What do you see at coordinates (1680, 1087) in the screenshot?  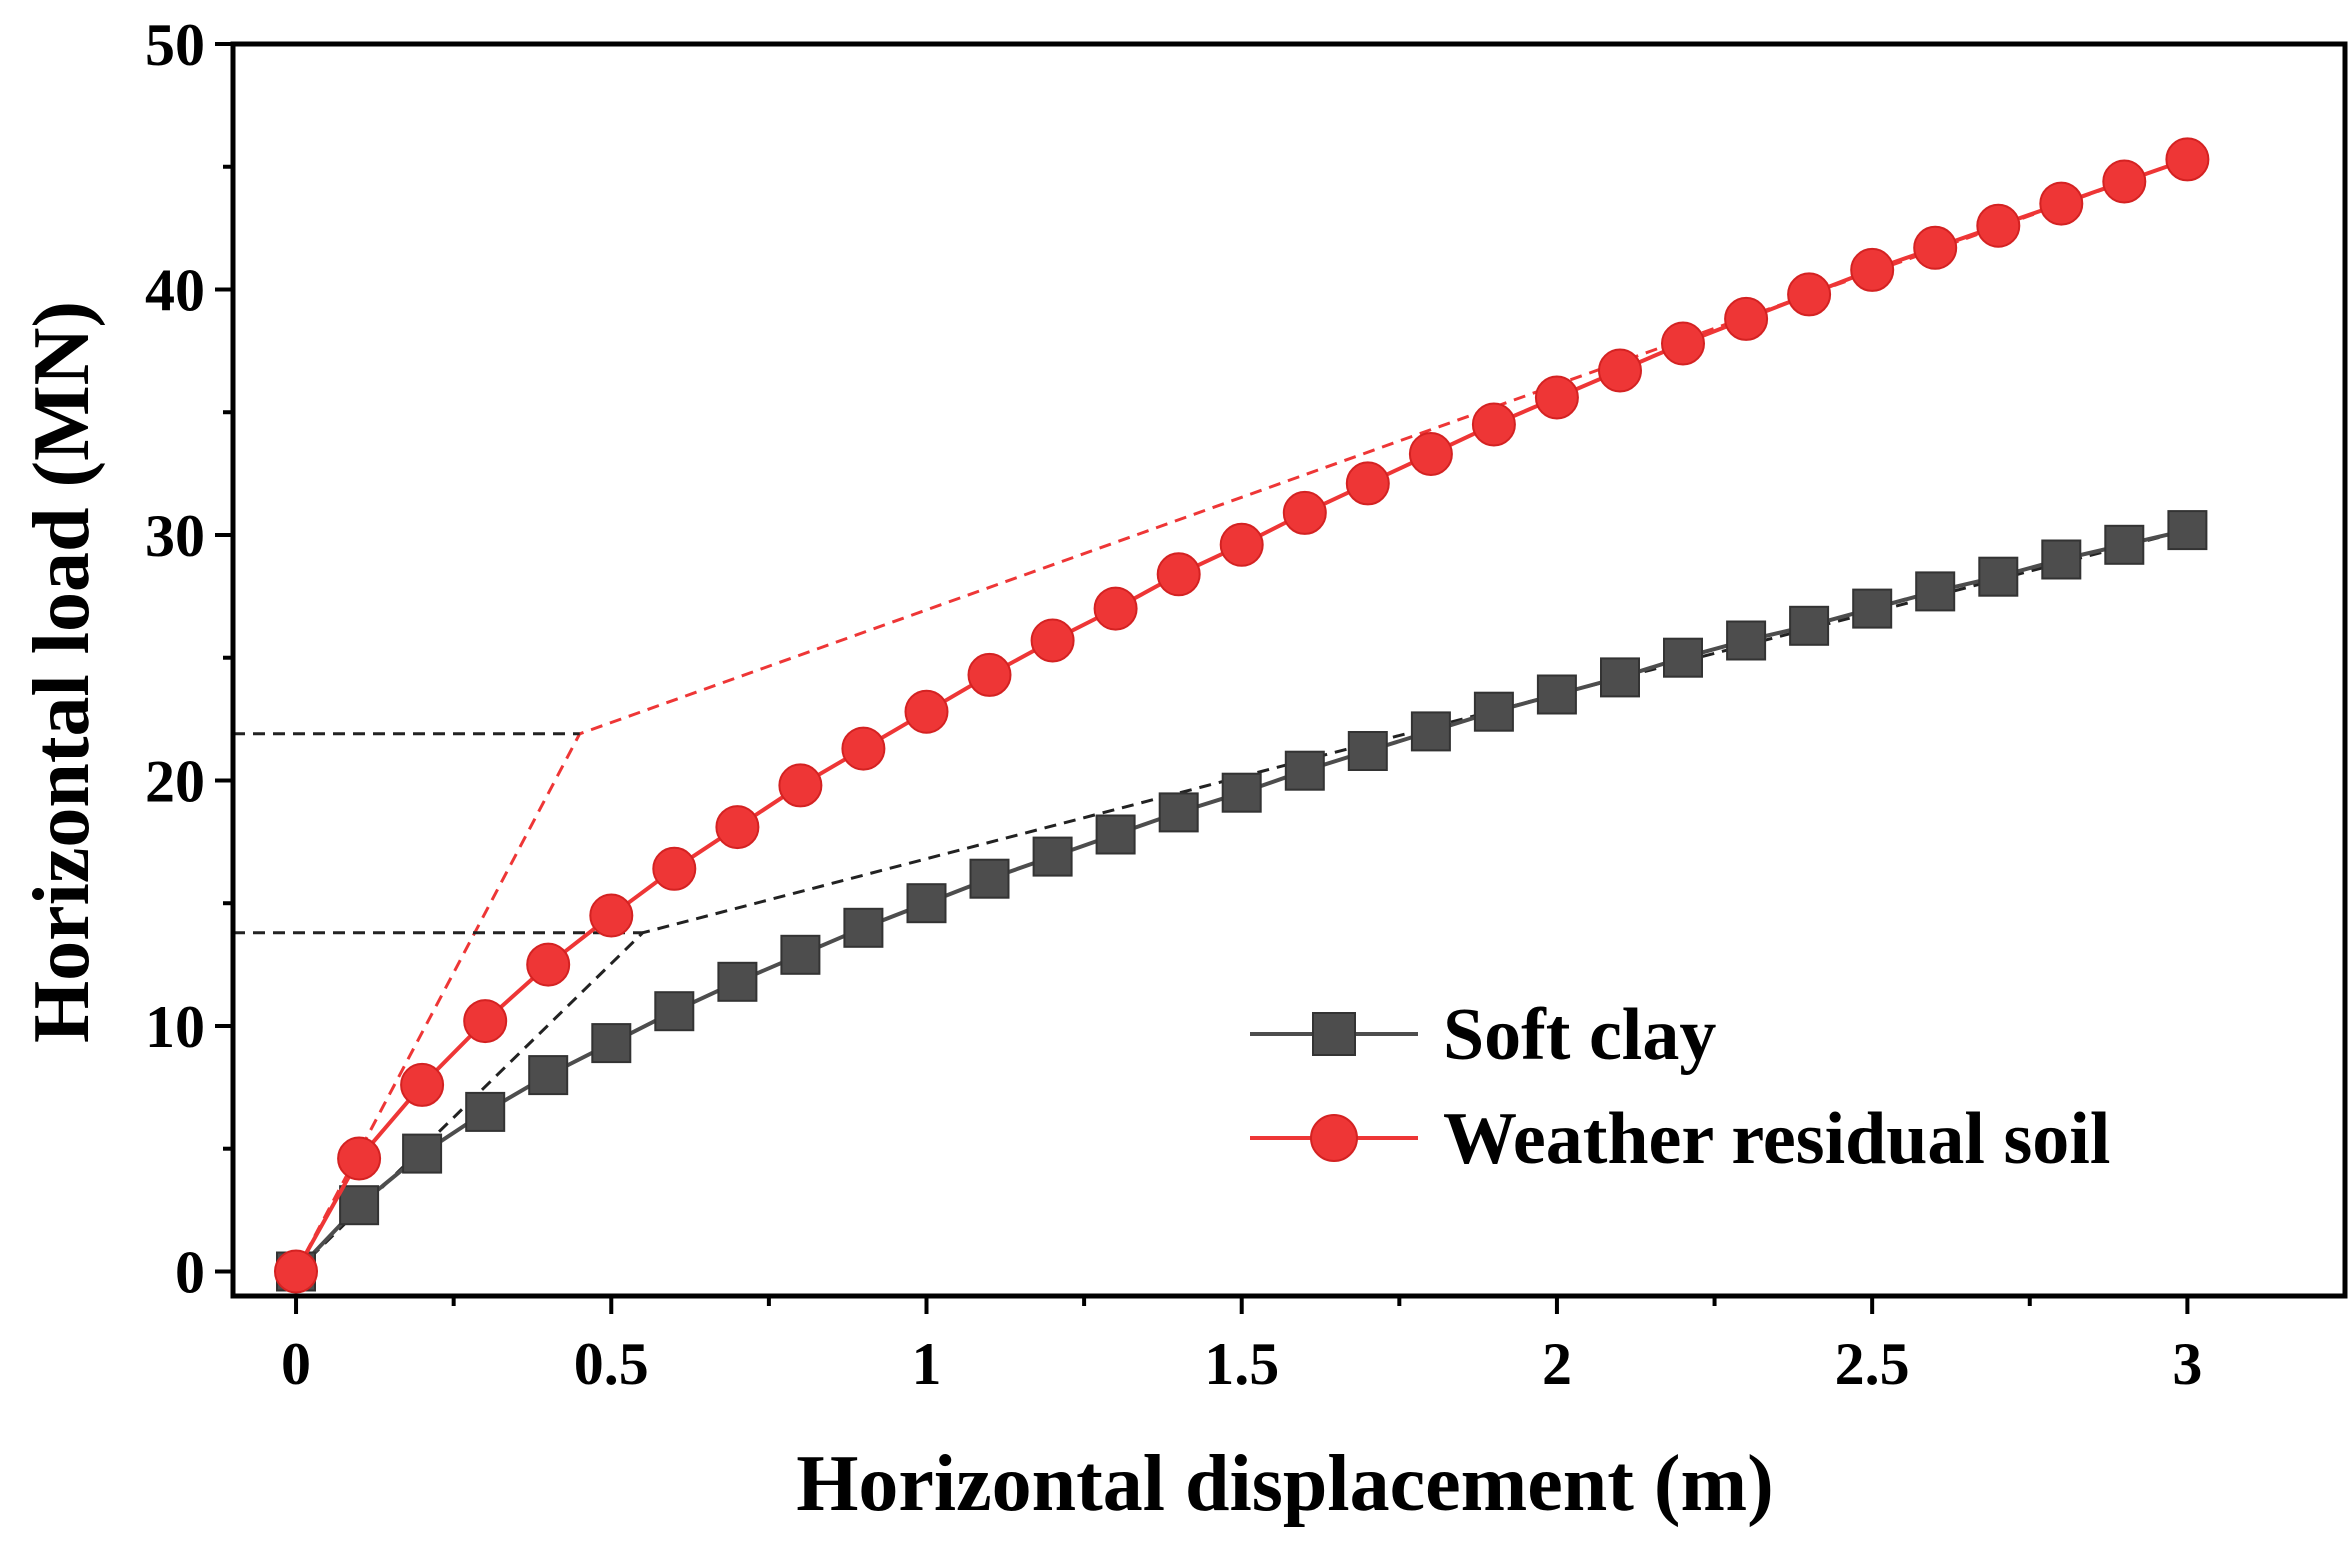 I see `legend: Soft clay Weather residual soil` at bounding box center [1680, 1087].